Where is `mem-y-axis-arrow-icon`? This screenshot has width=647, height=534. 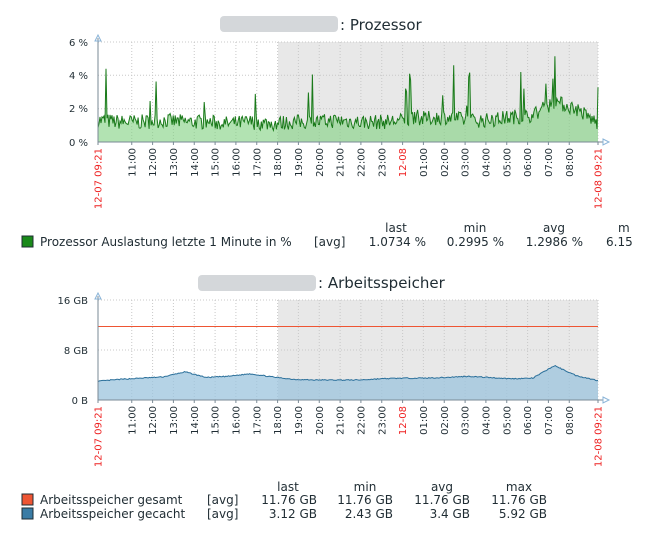
mem-y-axis-arrow-icon is located at coordinates (98, 295).